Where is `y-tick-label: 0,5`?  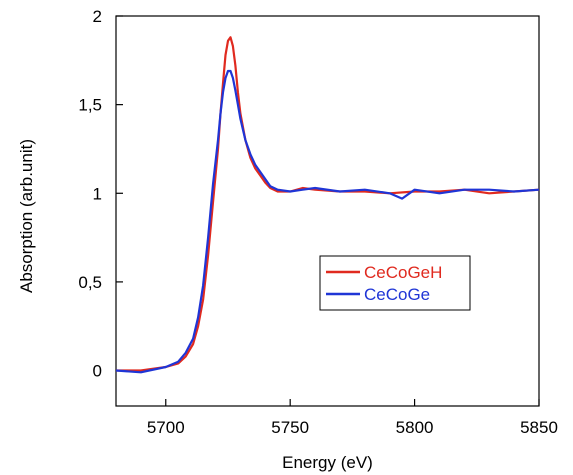 y-tick-label: 0,5 is located at coordinates (90, 282).